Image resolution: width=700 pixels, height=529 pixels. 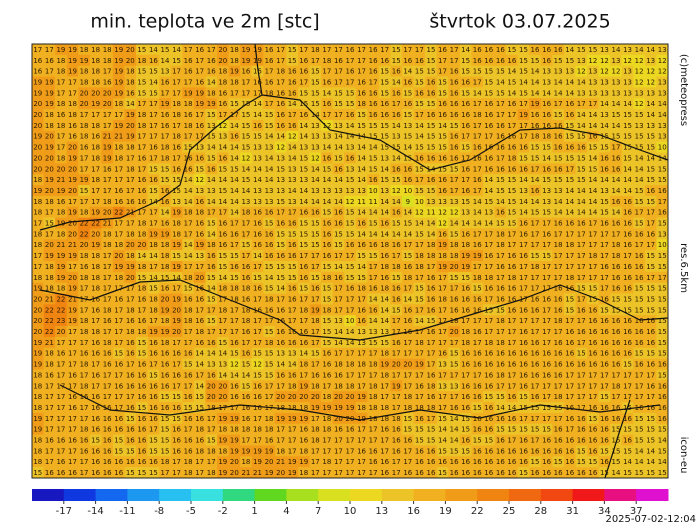 I want to click on cell-value: 13, so click(x=211, y=126).